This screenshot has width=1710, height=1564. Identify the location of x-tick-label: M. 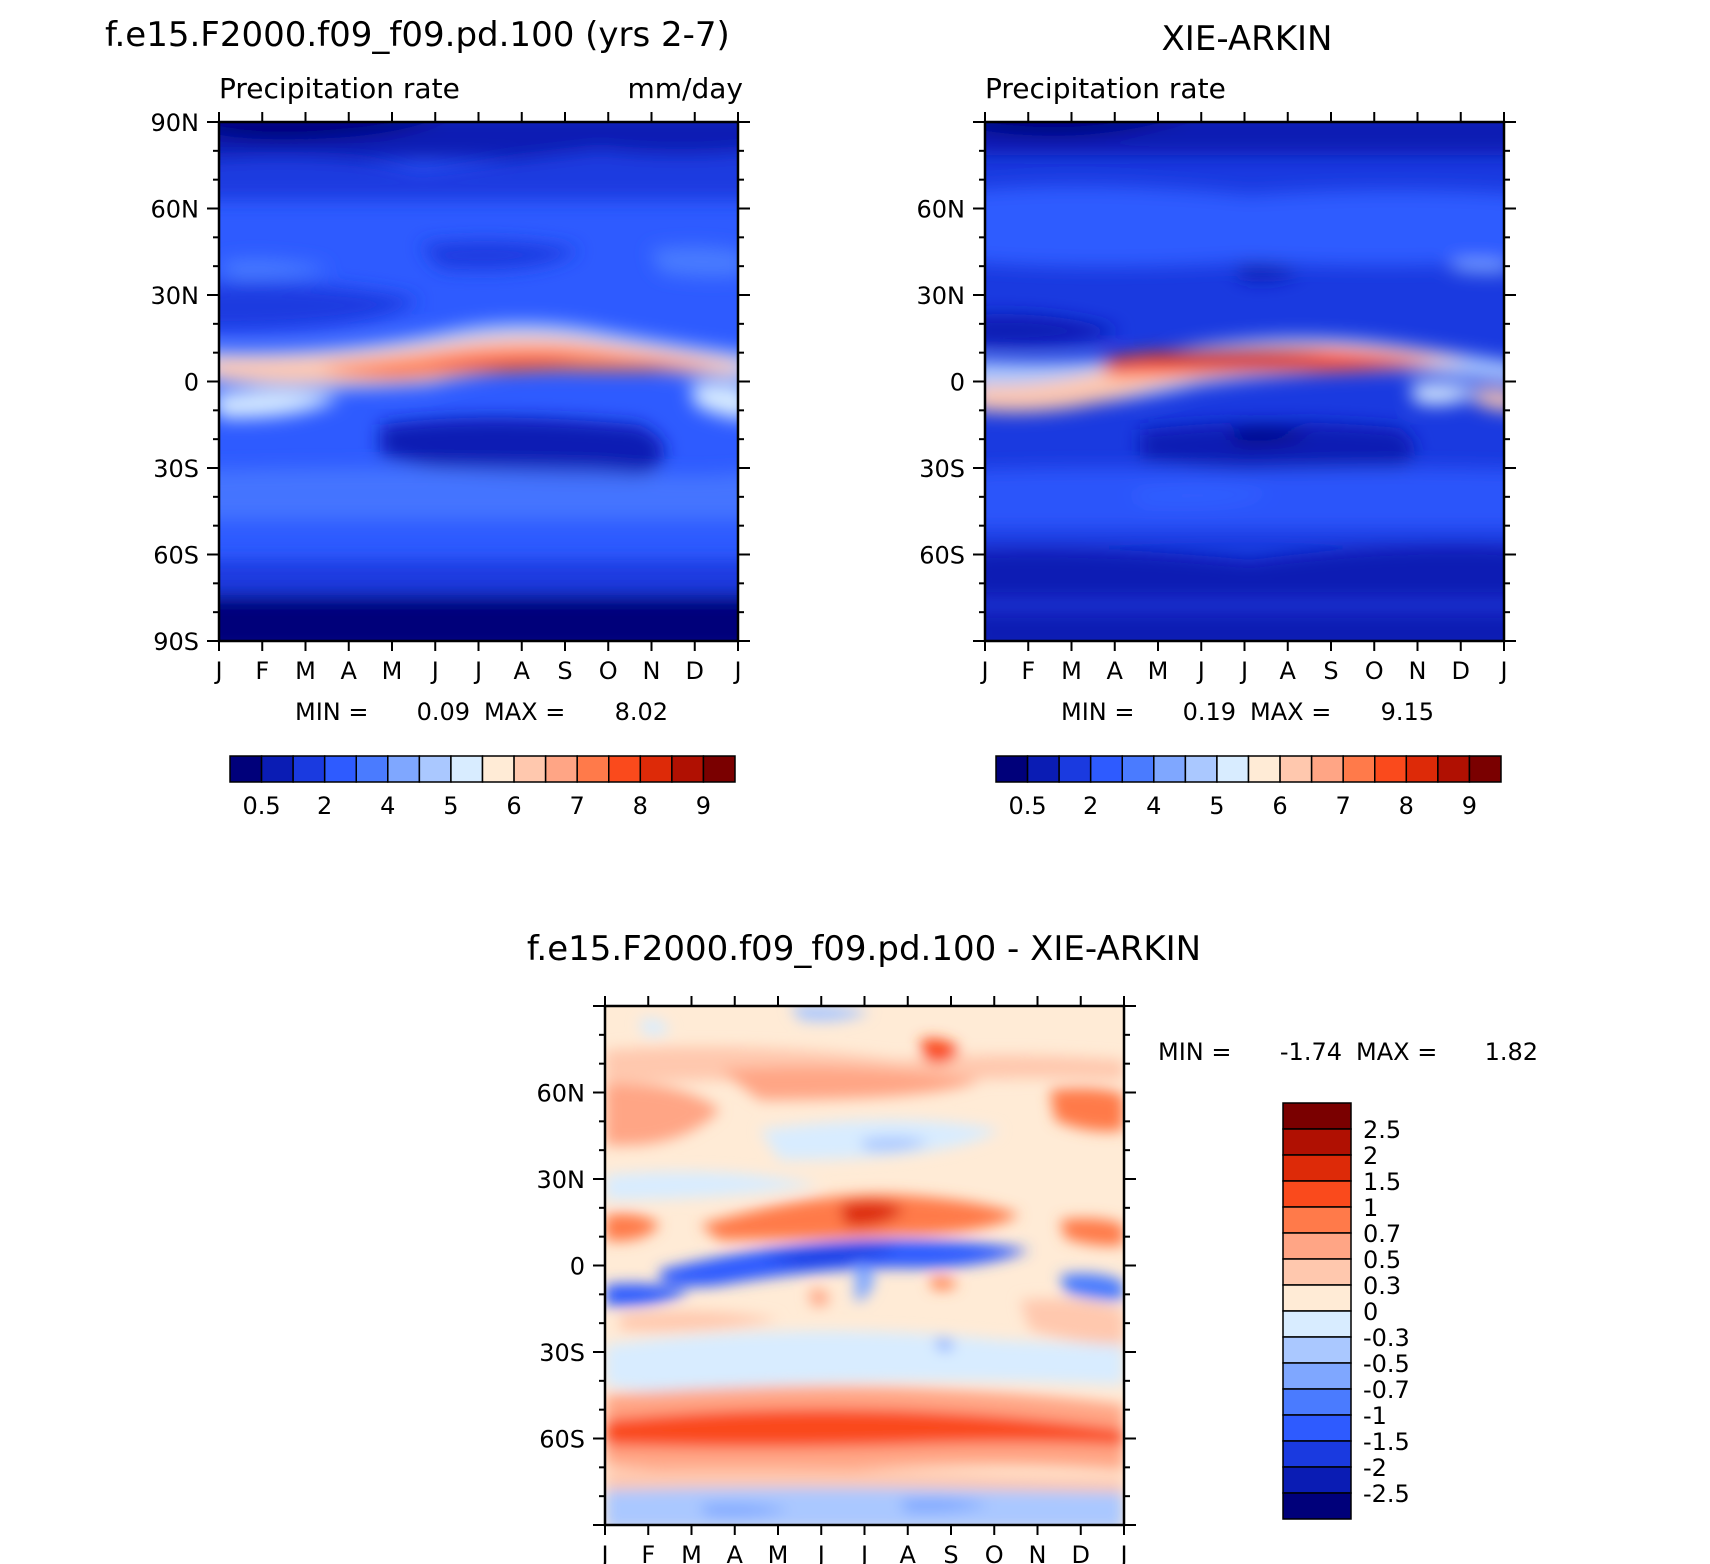
(691, 1552).